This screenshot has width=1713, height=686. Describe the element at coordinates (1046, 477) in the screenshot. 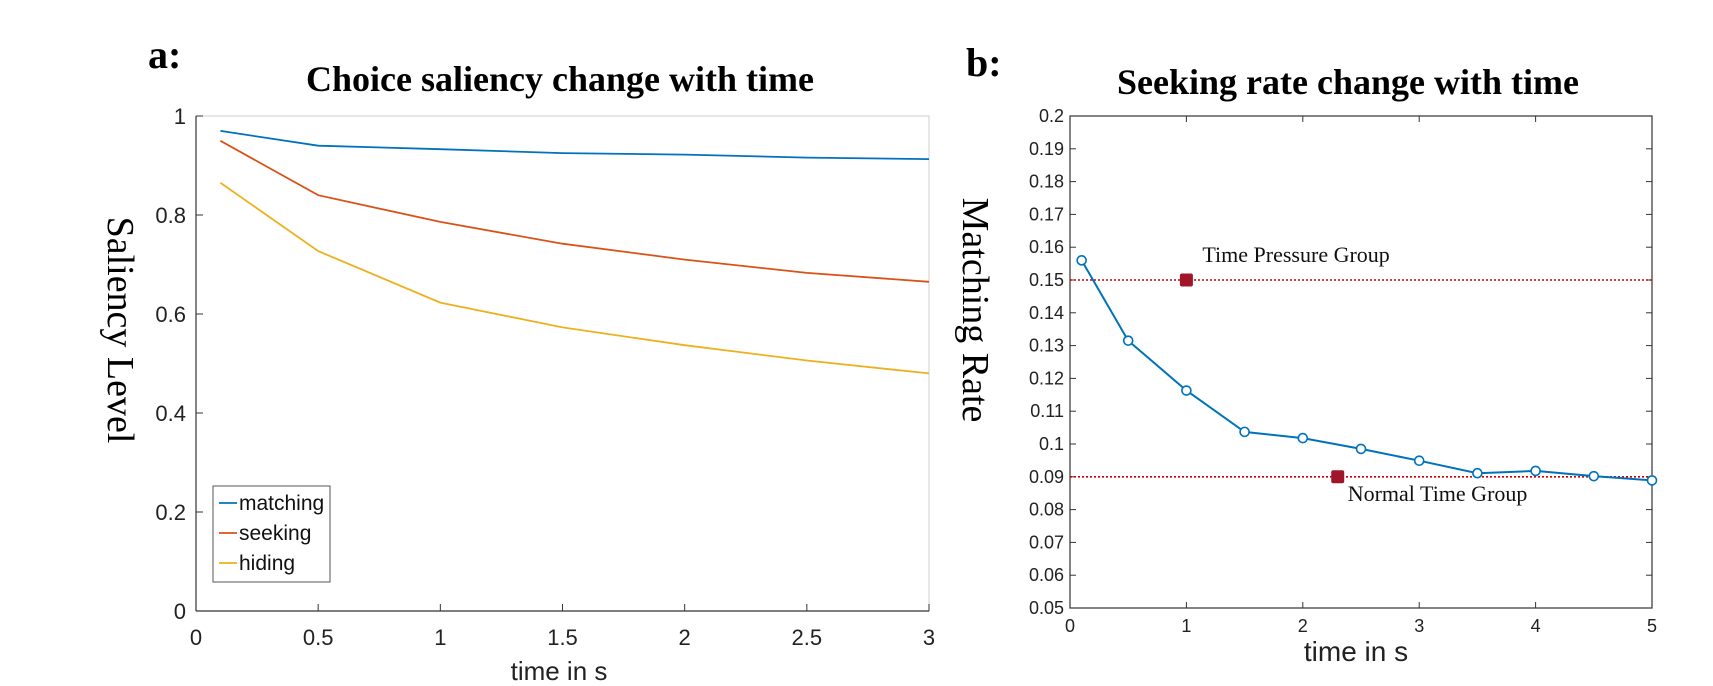

I see `y-tick-label: 0.09` at that location.